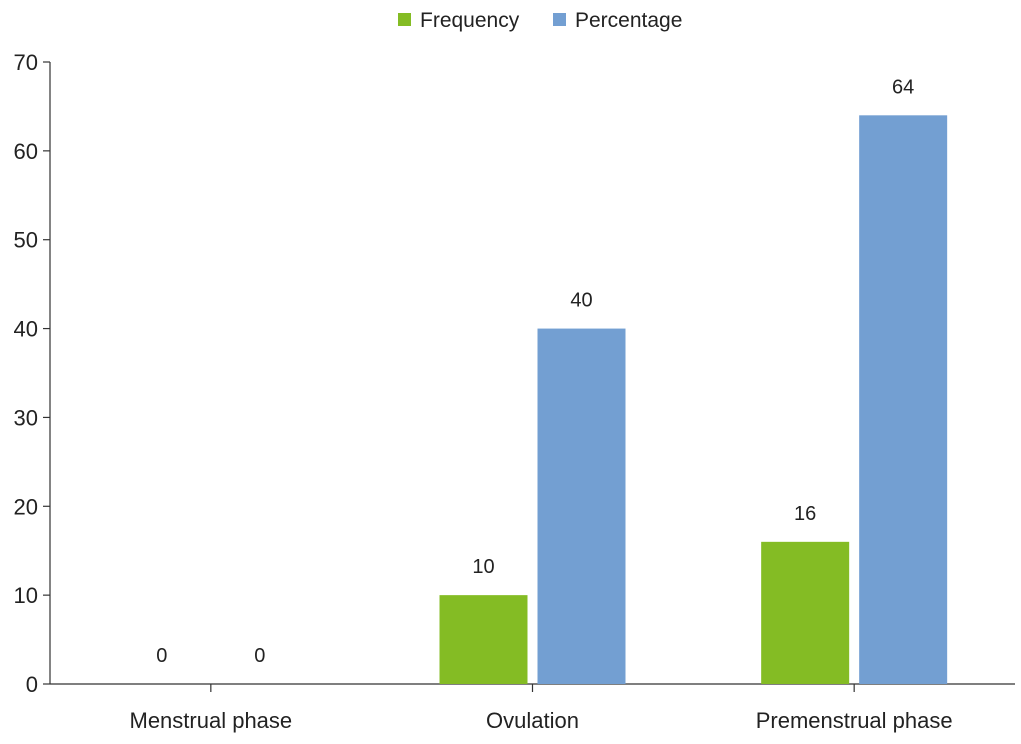  Describe the element at coordinates (470, 20) in the screenshot. I see `legend-label-frequency: Frequency` at that location.